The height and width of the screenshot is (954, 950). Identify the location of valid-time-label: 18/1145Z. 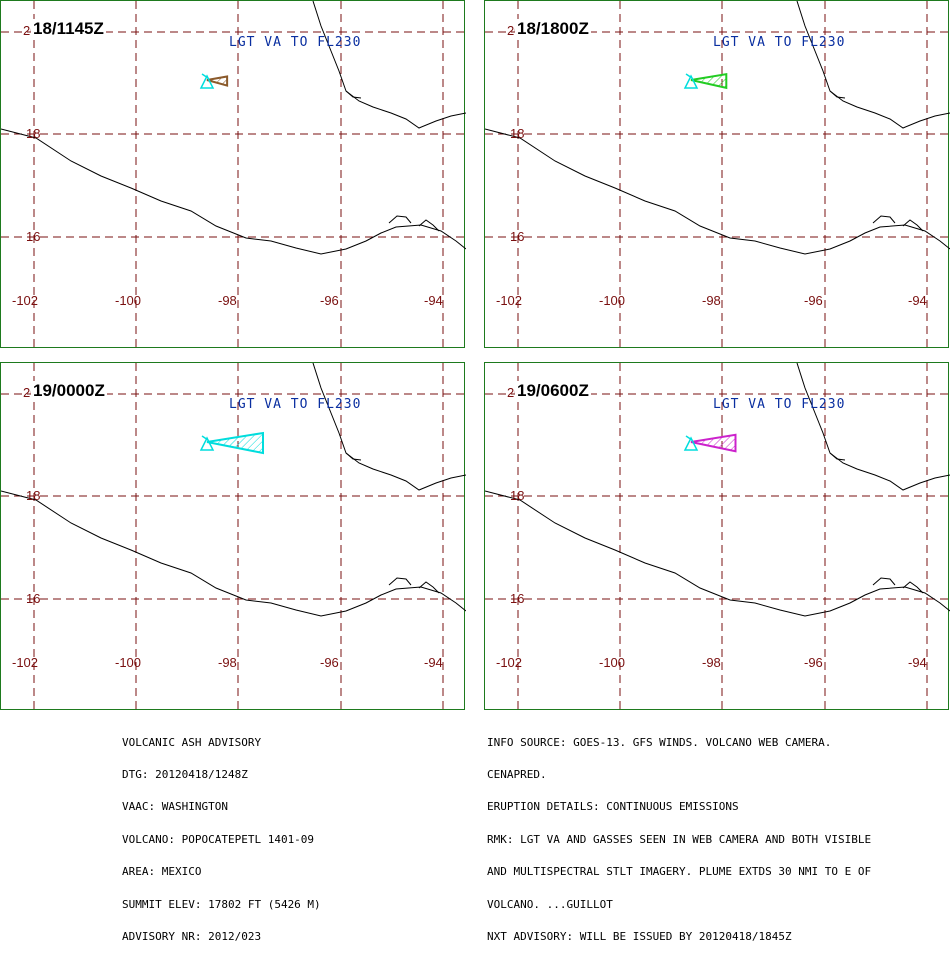
(68, 29).